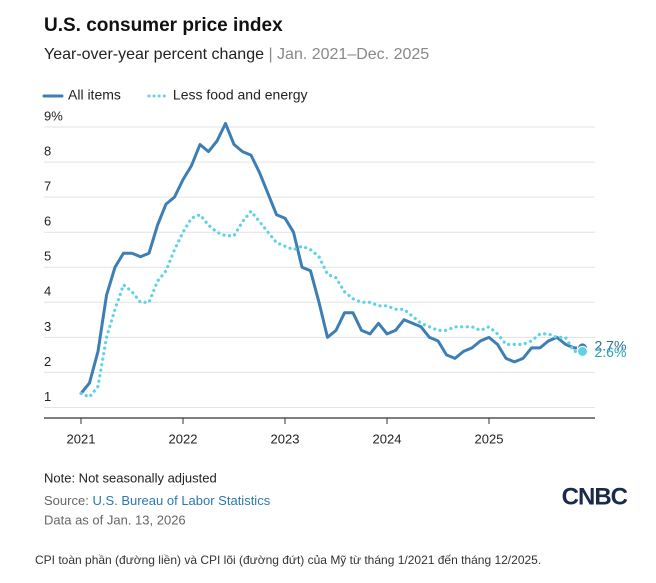 Image resolution: width=656 pixels, height=583 pixels. What do you see at coordinates (47, 221) in the screenshot?
I see `y-tick-label: 6` at bounding box center [47, 221].